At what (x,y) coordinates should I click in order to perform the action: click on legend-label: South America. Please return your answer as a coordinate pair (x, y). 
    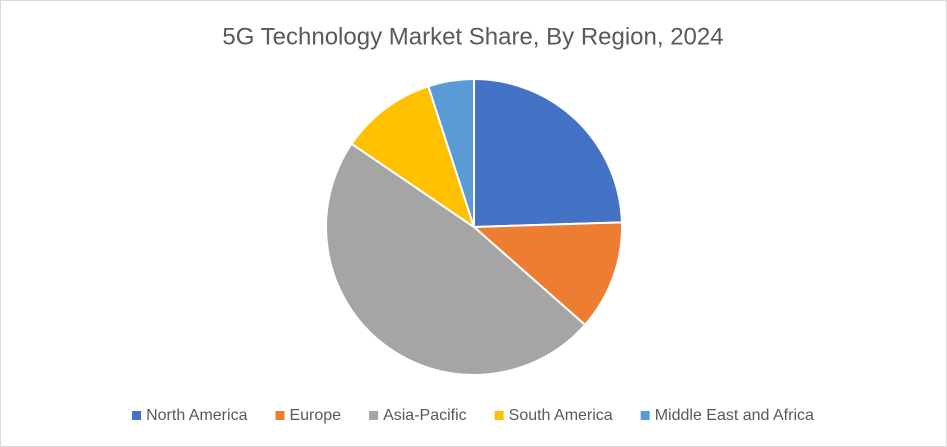
    Looking at the image, I should click on (561, 415).